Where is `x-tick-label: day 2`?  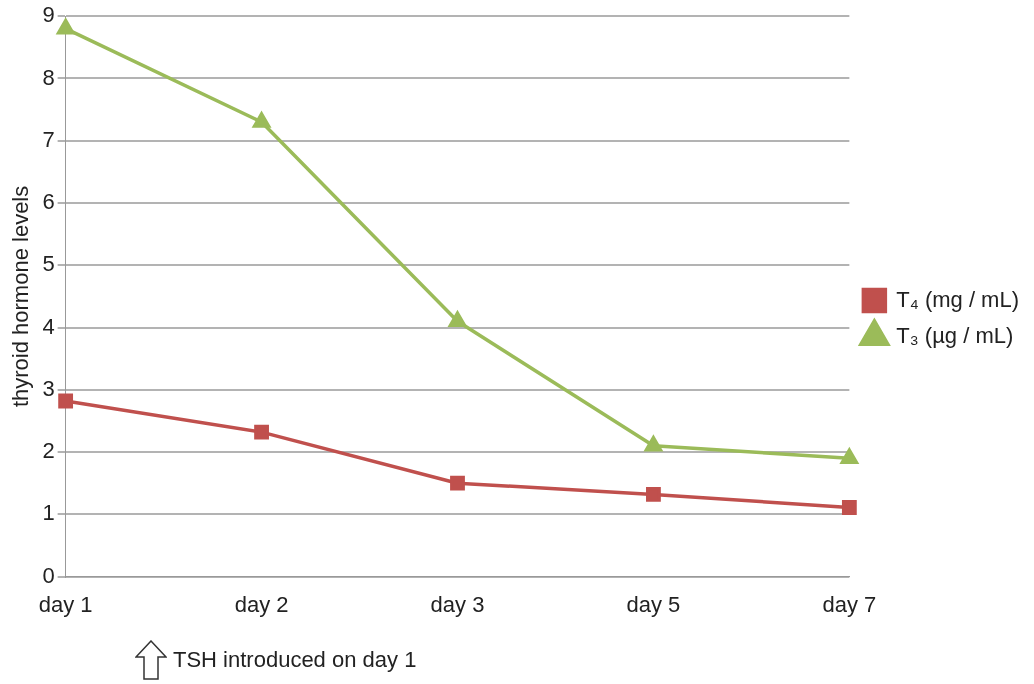
x-tick-label: day 2 is located at coordinates (261, 604).